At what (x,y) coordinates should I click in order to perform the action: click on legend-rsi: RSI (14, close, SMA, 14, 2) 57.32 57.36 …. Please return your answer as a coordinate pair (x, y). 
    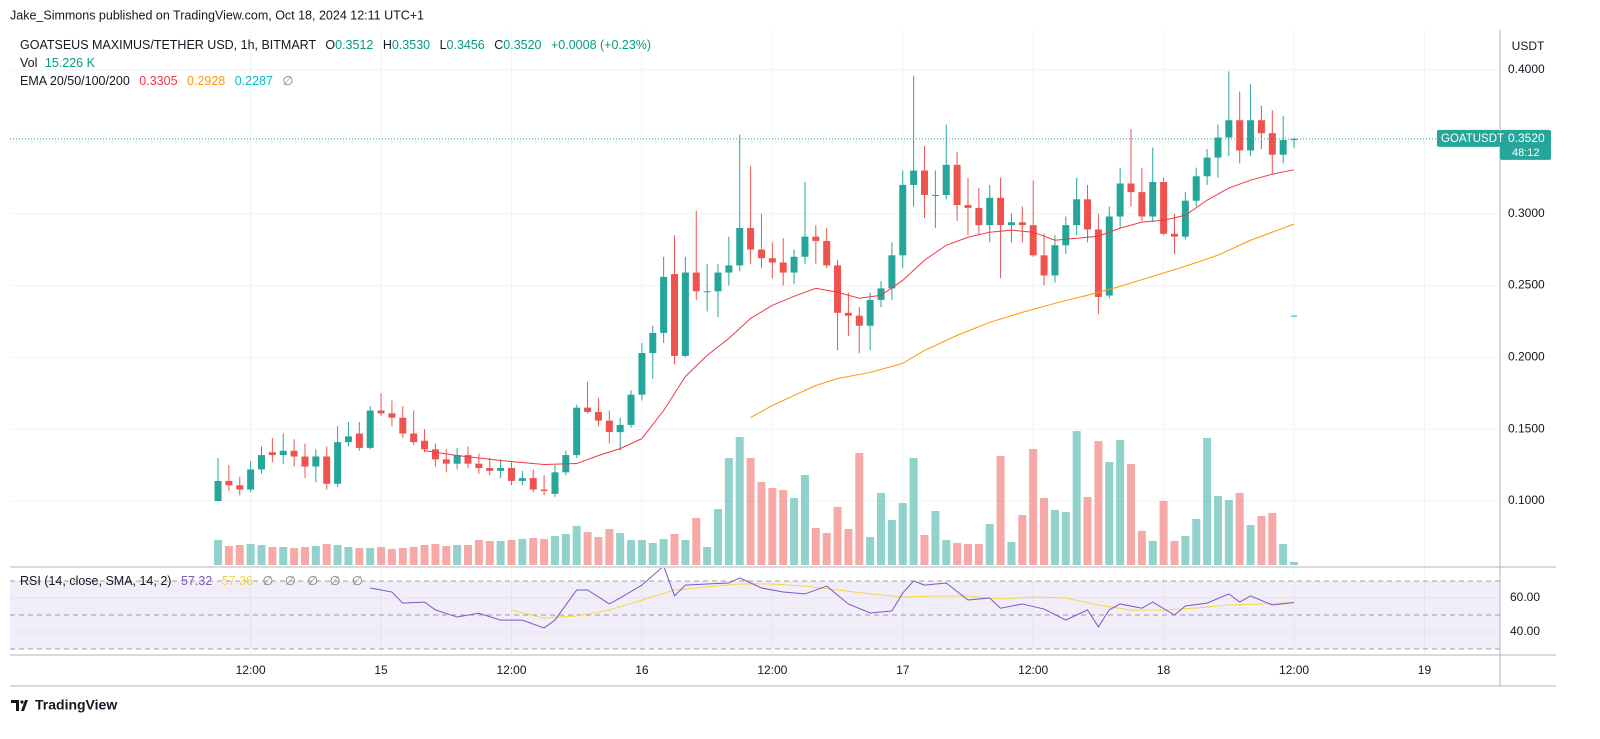
    Looking at the image, I should click on (191, 581).